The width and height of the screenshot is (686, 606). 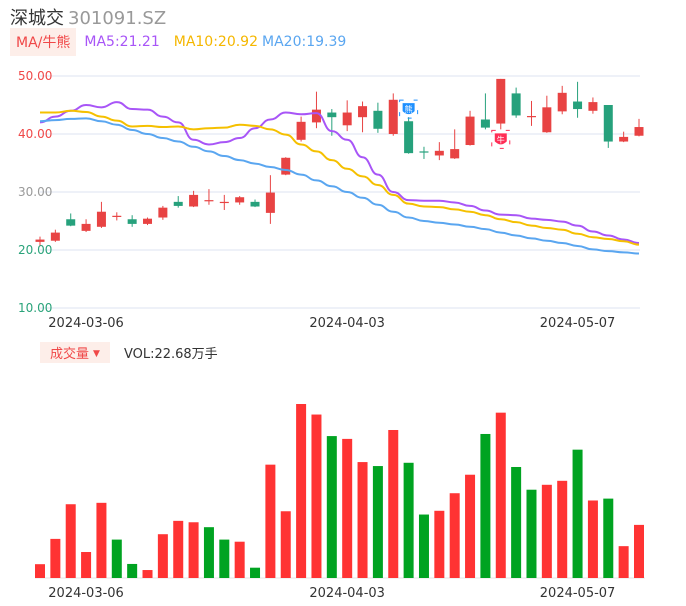 What do you see at coordinates (35, 308) in the screenshot?
I see `y-tick-label: 10.00` at bounding box center [35, 308].